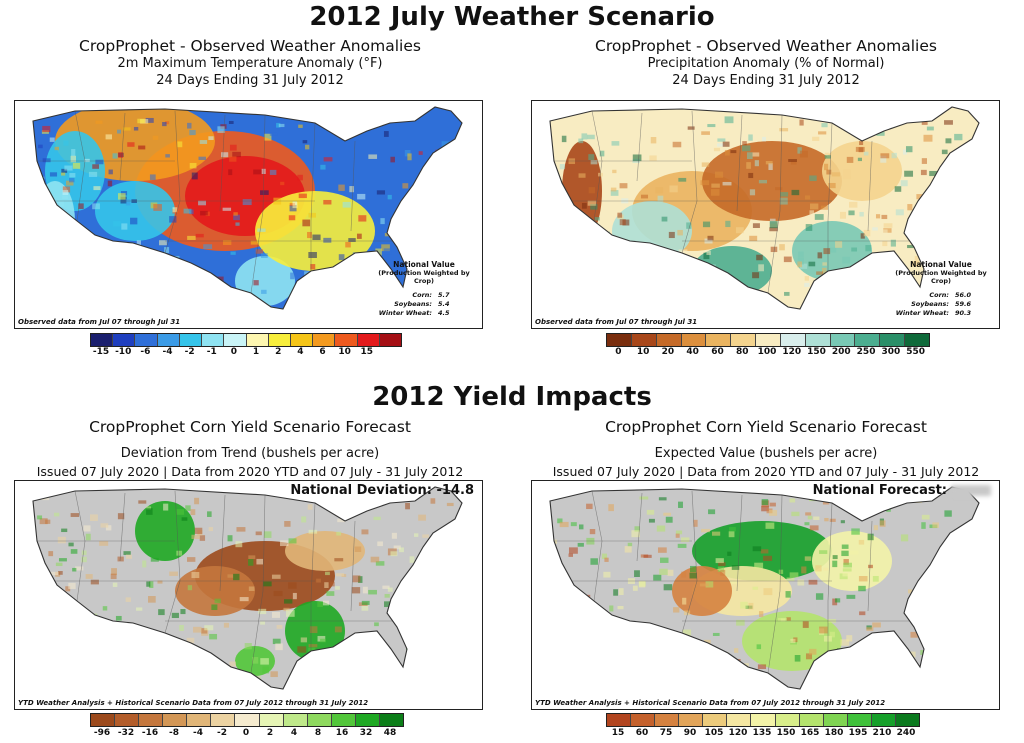 This screenshot has width=1024, height=743. I want to click on chart-title: CropProphet - Observed Weather Anomalies, so click(250, 46).